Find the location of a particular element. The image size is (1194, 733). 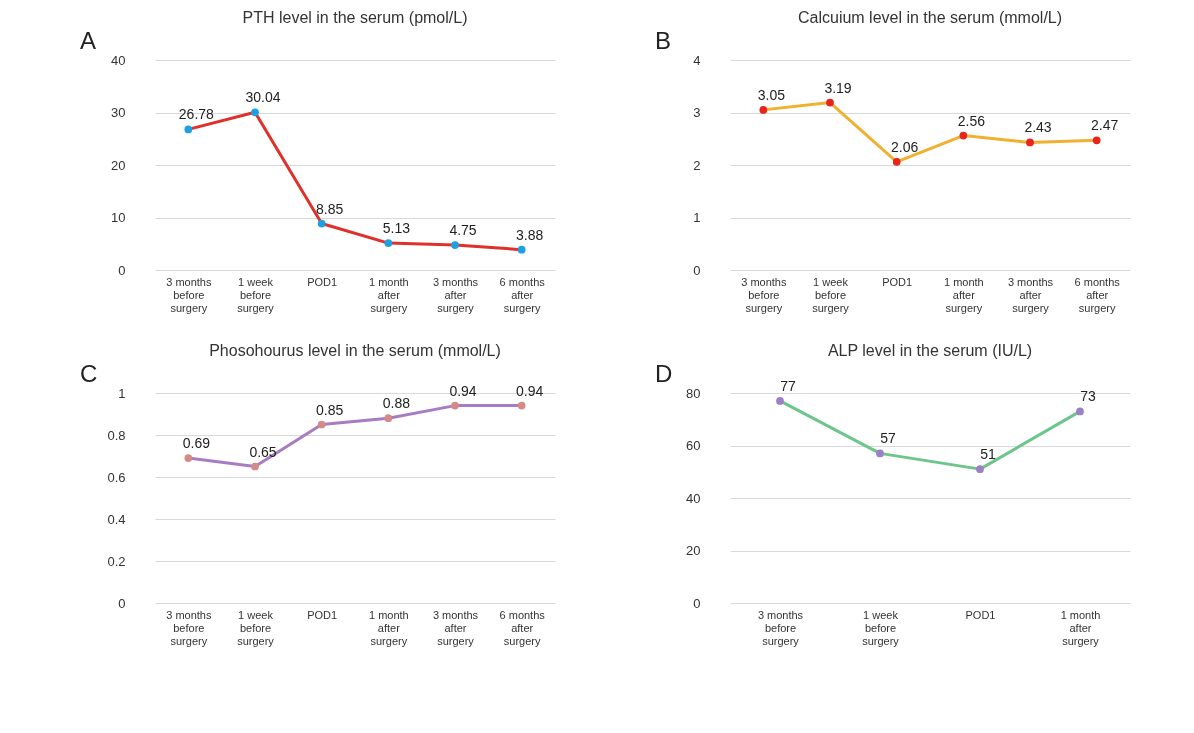

y-tick-label: 10 is located at coordinates (118, 217).